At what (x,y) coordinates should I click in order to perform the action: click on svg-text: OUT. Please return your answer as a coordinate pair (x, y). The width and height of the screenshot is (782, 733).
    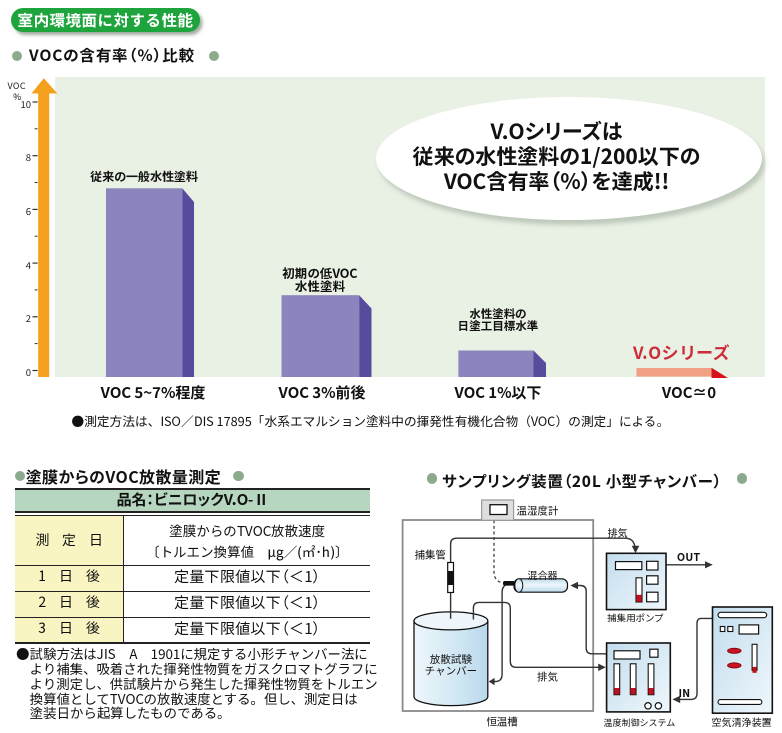
    Looking at the image, I should click on (688, 557).